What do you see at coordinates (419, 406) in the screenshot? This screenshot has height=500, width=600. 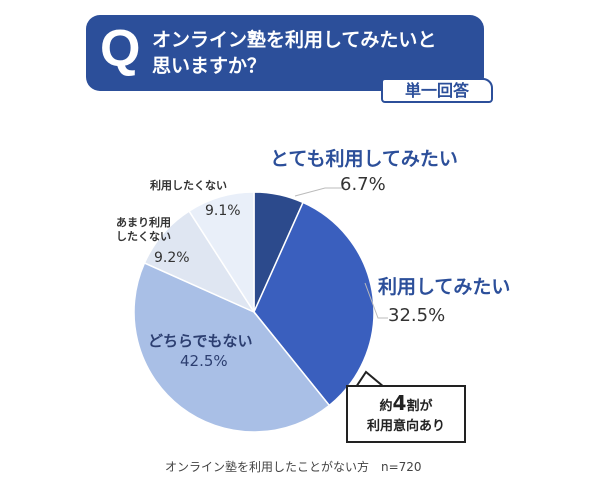 I see `callout-post: 割が` at bounding box center [419, 406].